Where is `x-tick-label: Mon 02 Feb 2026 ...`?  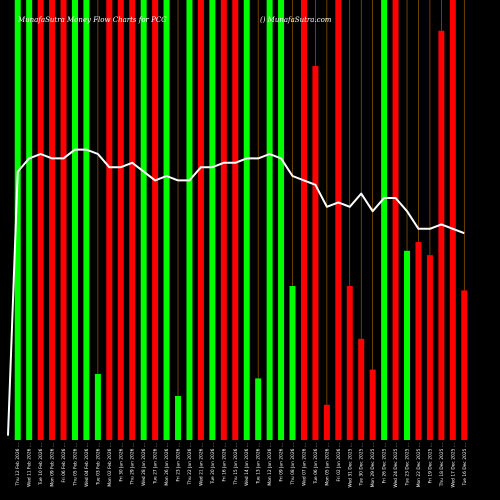 x-tick-label: Mon 02 Feb 2026 ... is located at coordinates (110, 465).